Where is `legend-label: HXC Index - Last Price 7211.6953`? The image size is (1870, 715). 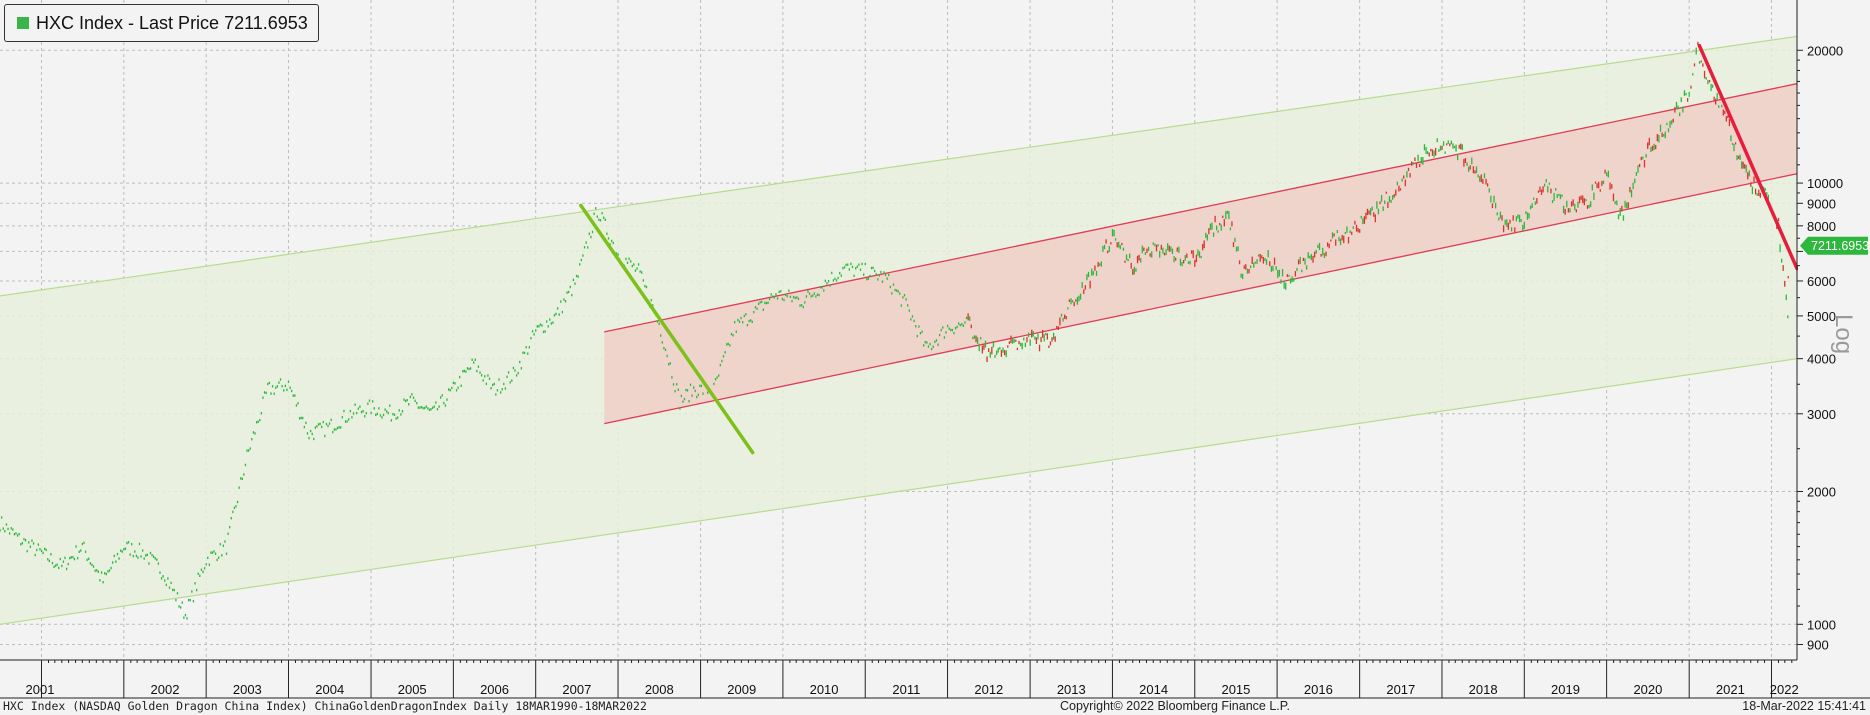
legend-label: HXC Index - Last Price 7211.6953 is located at coordinates (172, 22).